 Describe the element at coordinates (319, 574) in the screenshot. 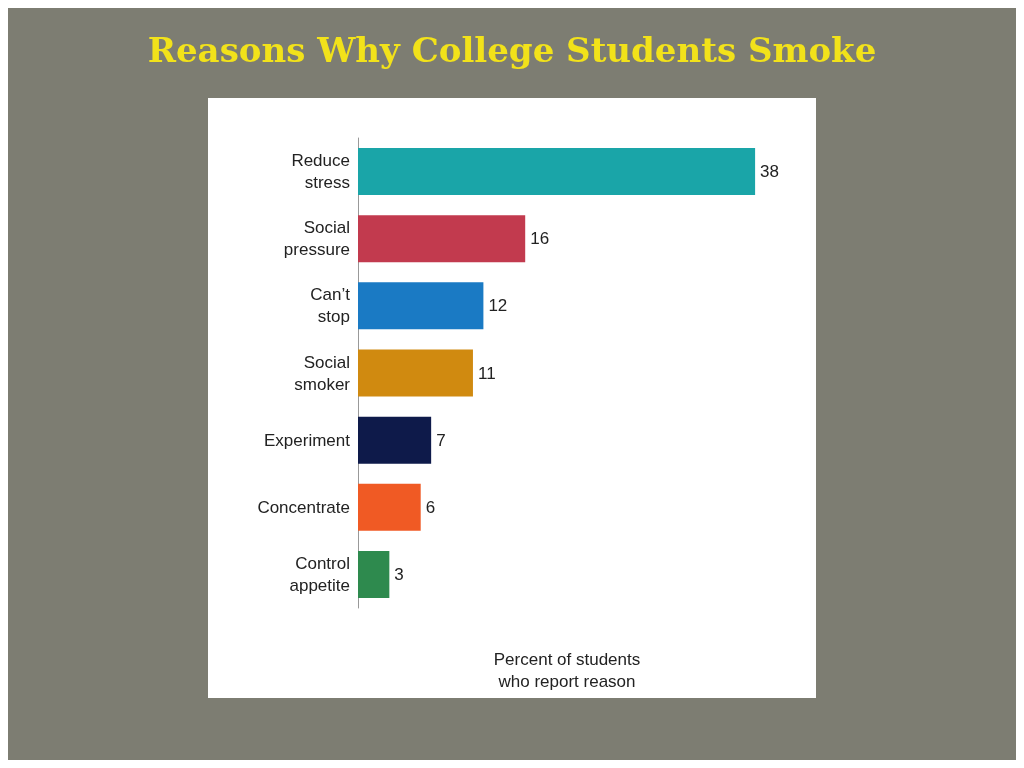

I see `y-tick-label: Control appetite` at that location.